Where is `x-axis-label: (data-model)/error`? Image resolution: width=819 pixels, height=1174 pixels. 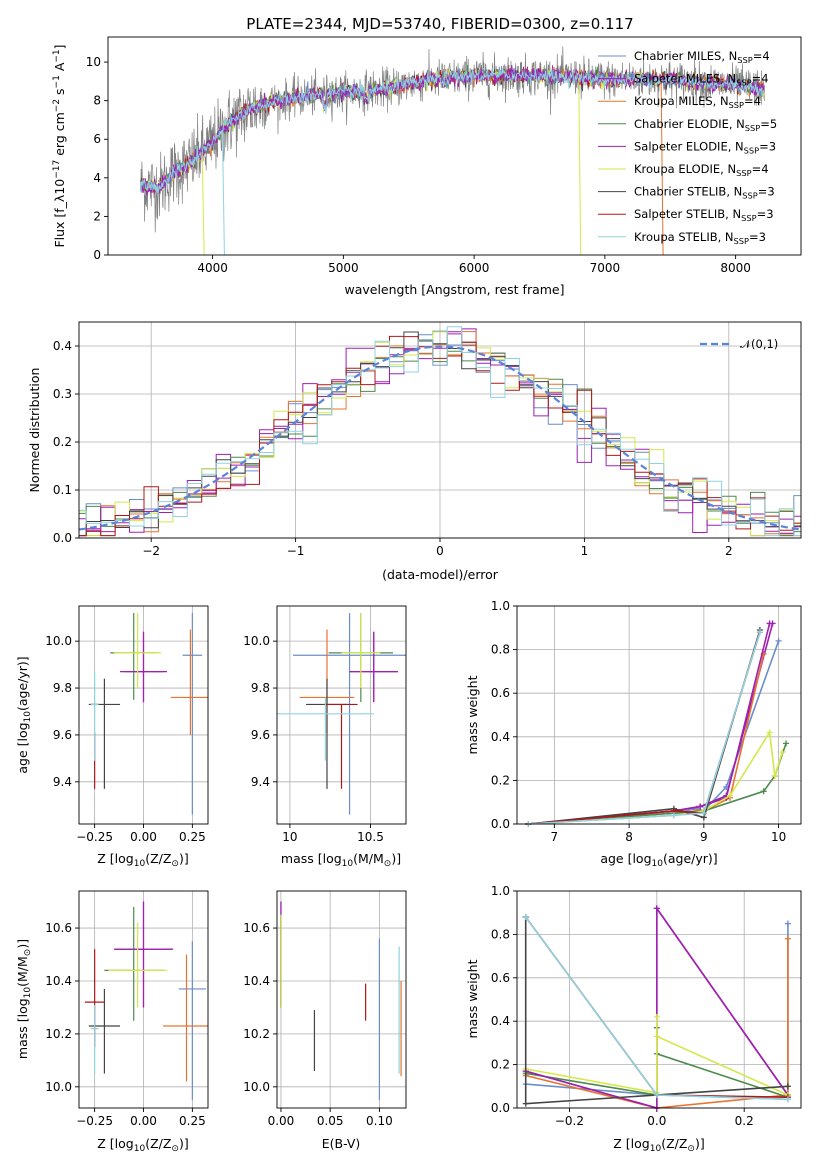
x-axis-label: (data-model)/error is located at coordinates (440, 574).